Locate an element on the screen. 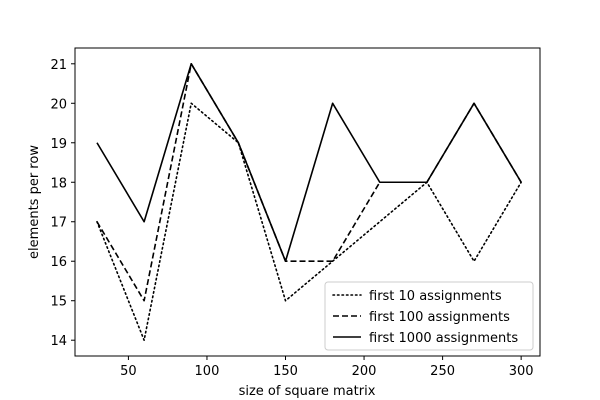 The width and height of the screenshot is (600, 400). y-tick-label: 19 is located at coordinates (58, 144).